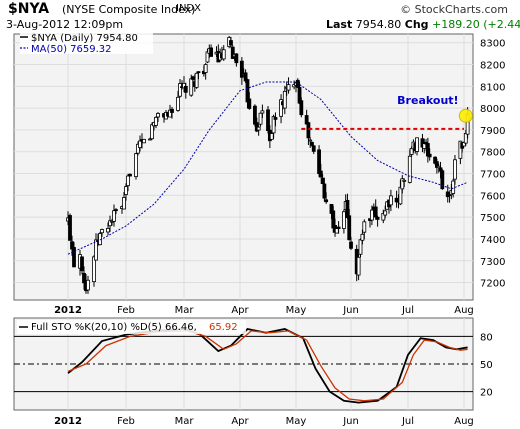  Describe the element at coordinates (492, 284) in the screenshot. I see `price-tick-label: 7200` at that location.